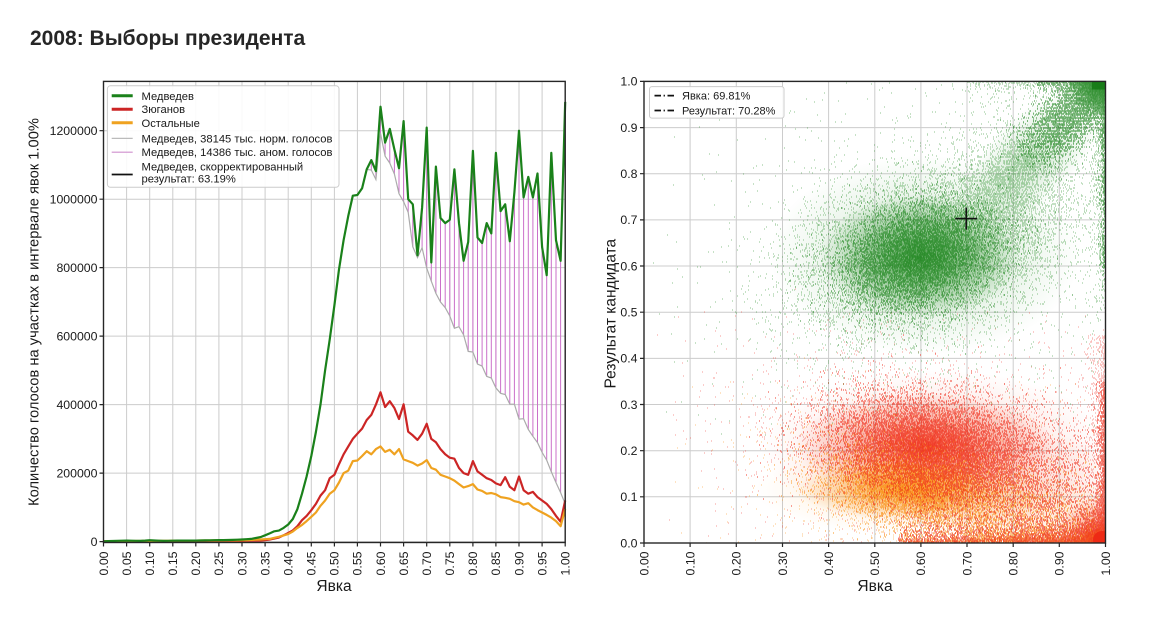 The width and height of the screenshot is (1152, 618). I want to click on svg-text: Медведев, so click(168, 97).